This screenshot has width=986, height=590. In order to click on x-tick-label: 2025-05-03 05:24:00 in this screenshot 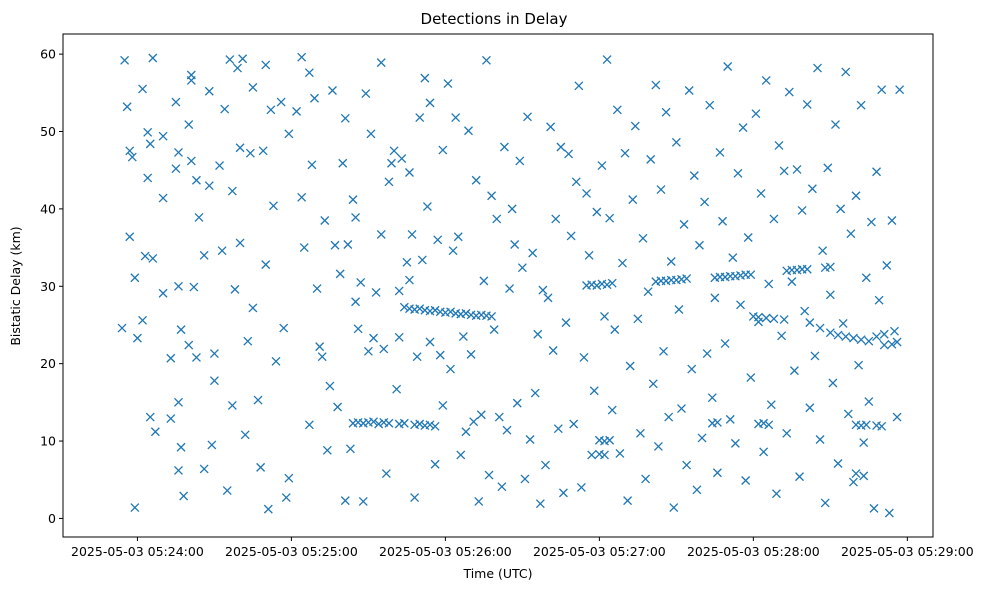, I will do `click(137, 551)`.